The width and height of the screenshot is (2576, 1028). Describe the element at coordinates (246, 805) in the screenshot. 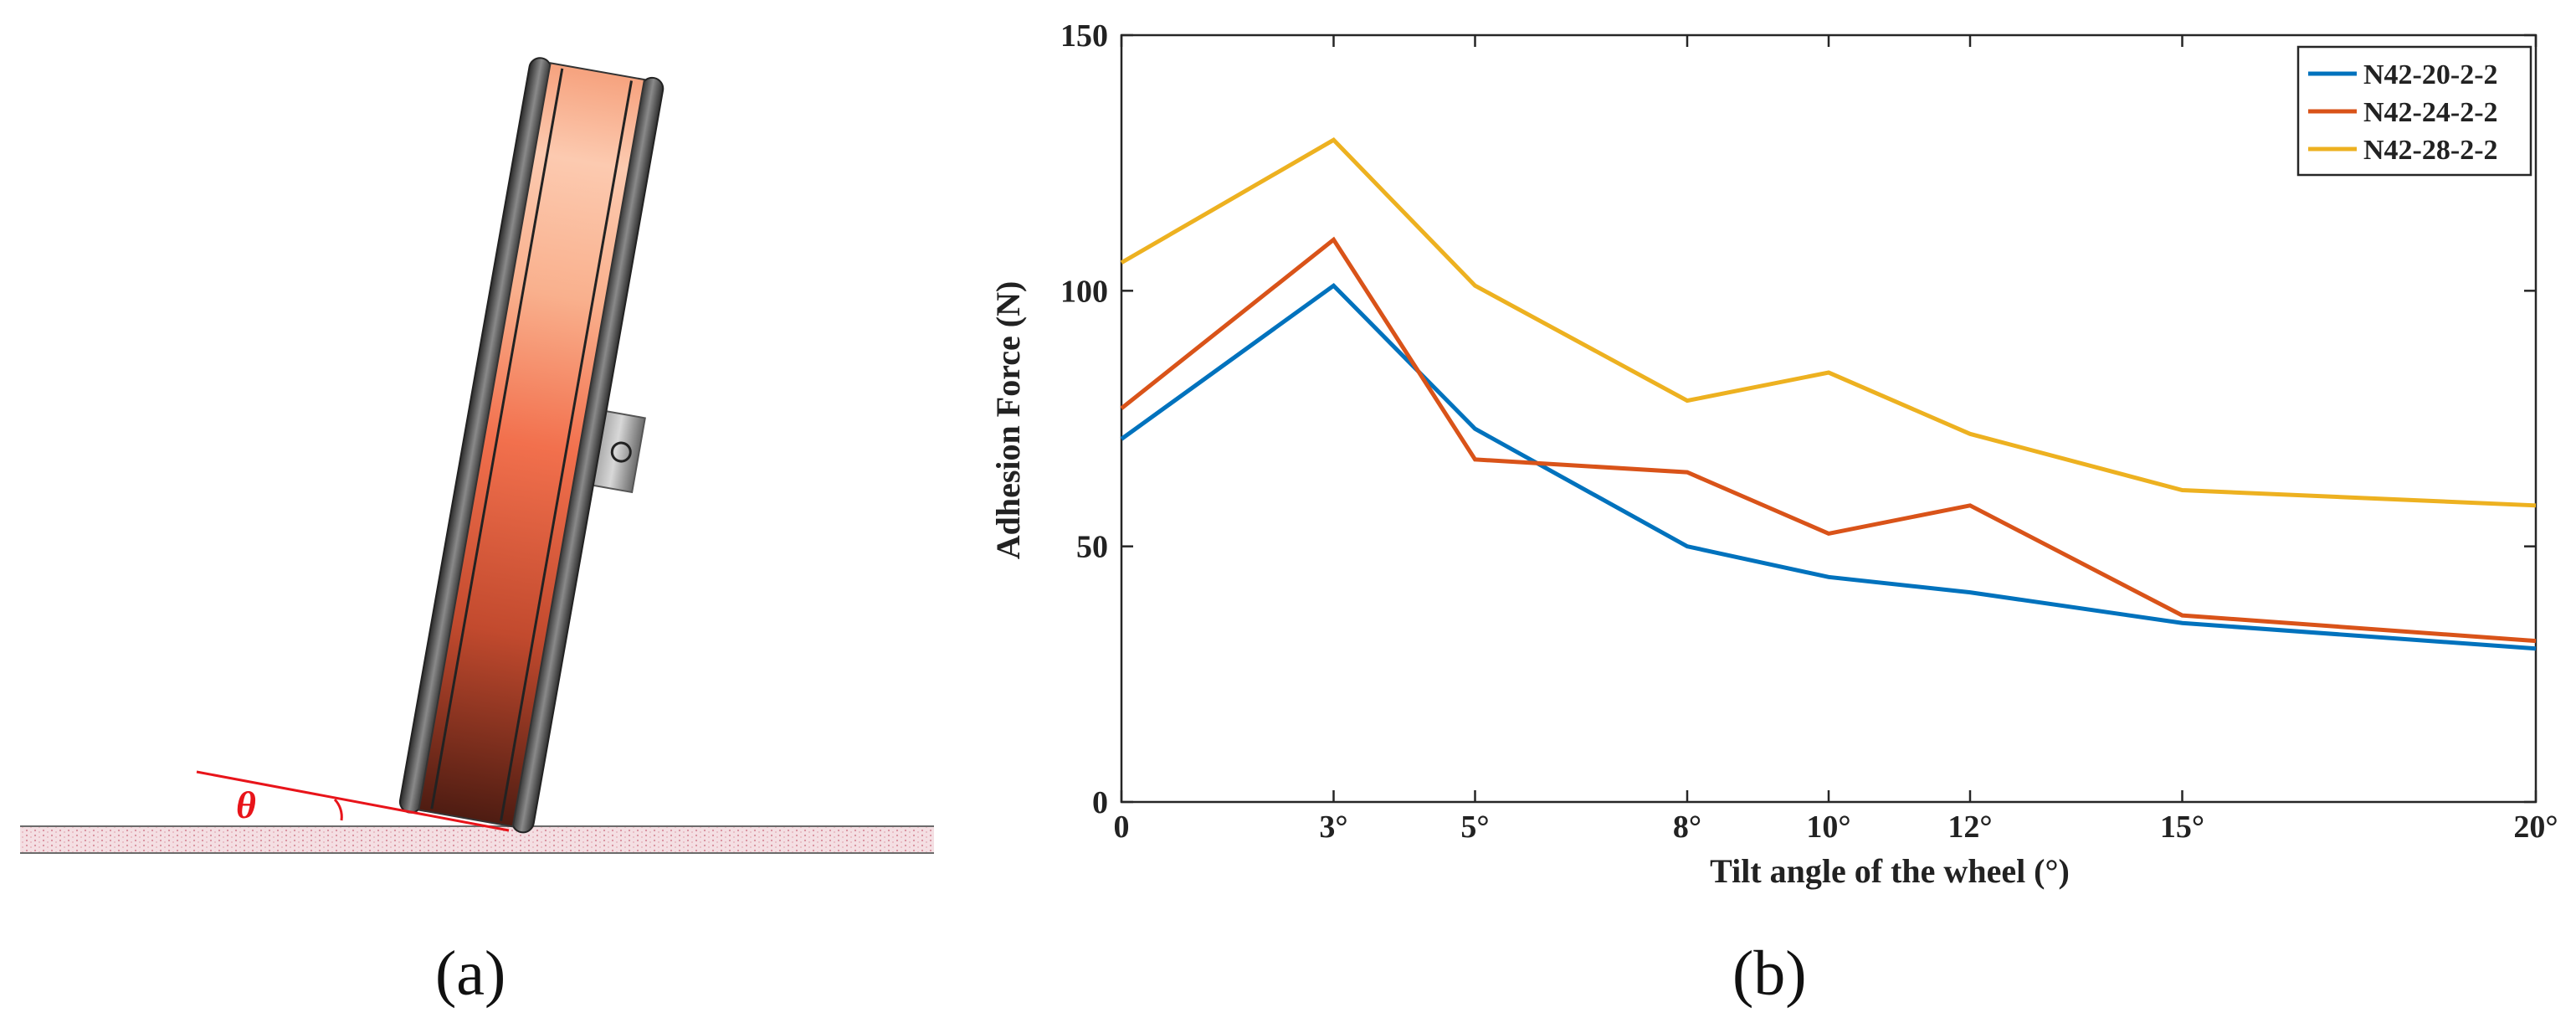

I see `theta-label: θ` at that location.